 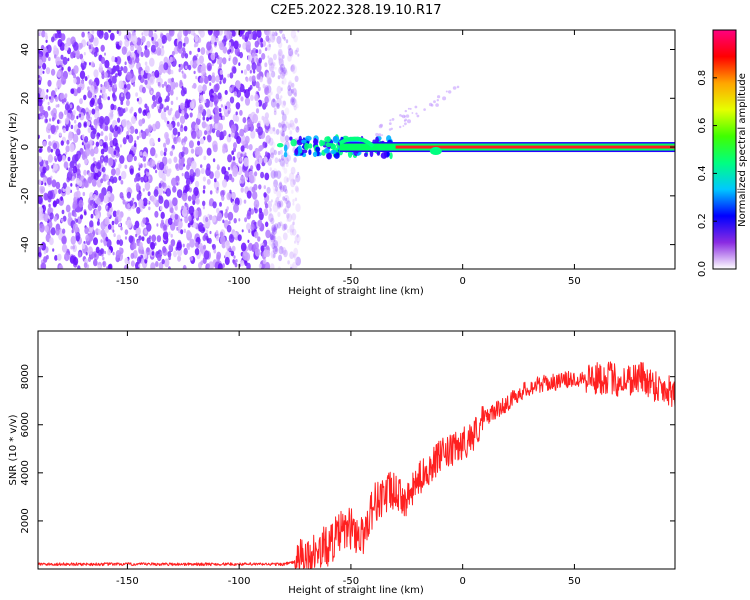 I want to click on colorbar-tick-label: 0.2, so click(x=702, y=221).